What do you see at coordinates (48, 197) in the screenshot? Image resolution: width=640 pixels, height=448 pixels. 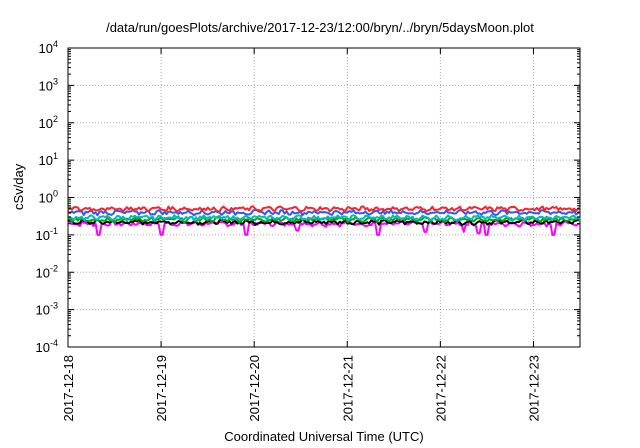 I see `y-tick-label: 10⁰` at bounding box center [48, 197].